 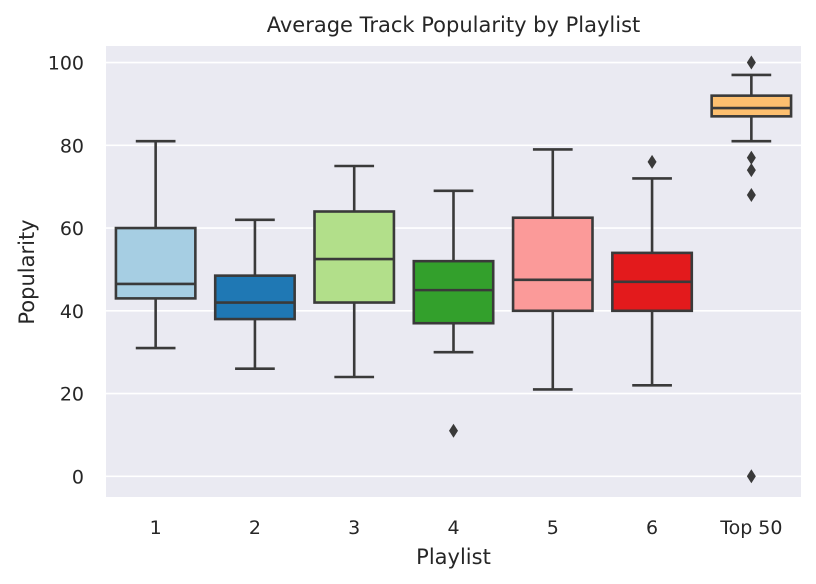 What do you see at coordinates (66, 271) in the screenshot?
I see `y-axis-ticks: 0 20 40 60 80 100` at bounding box center [66, 271].